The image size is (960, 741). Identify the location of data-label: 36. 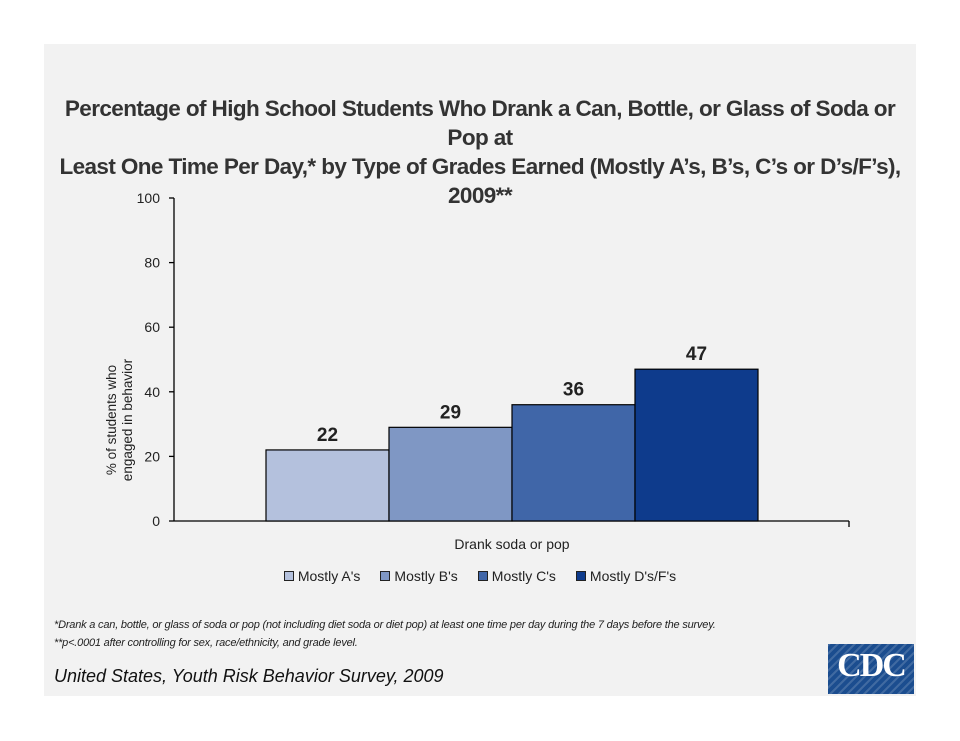
(573, 390).